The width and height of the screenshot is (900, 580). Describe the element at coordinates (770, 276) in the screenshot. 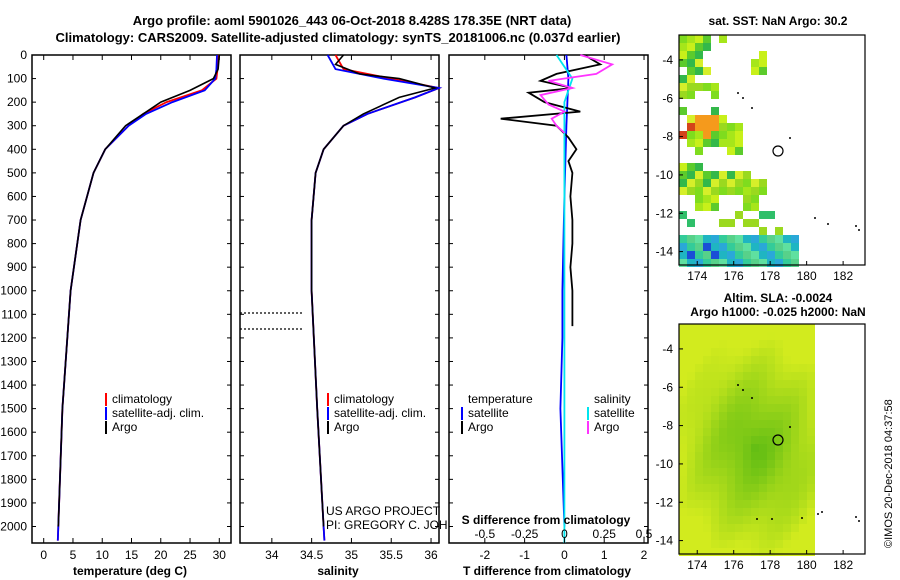

I see `map-x-tick-label: 178` at that location.